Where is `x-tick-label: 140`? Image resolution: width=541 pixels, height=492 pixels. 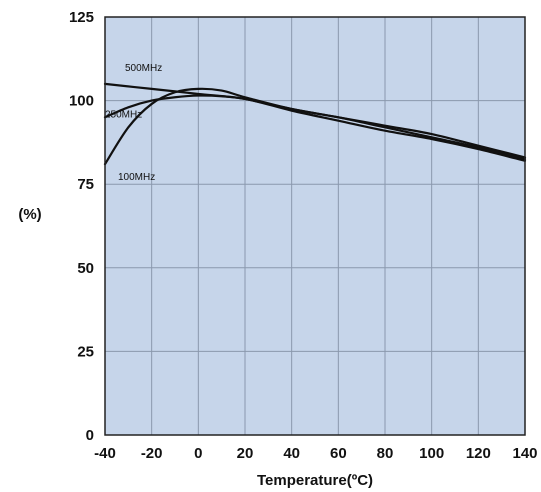 x-tick-label: 140 is located at coordinates (524, 453).